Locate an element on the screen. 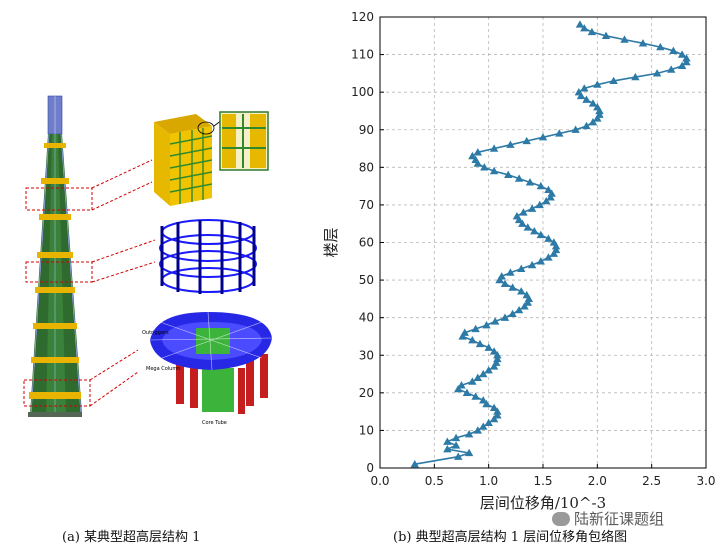 This screenshot has height=551, width=721. x-tick-label: 3.0 is located at coordinates (705, 481).